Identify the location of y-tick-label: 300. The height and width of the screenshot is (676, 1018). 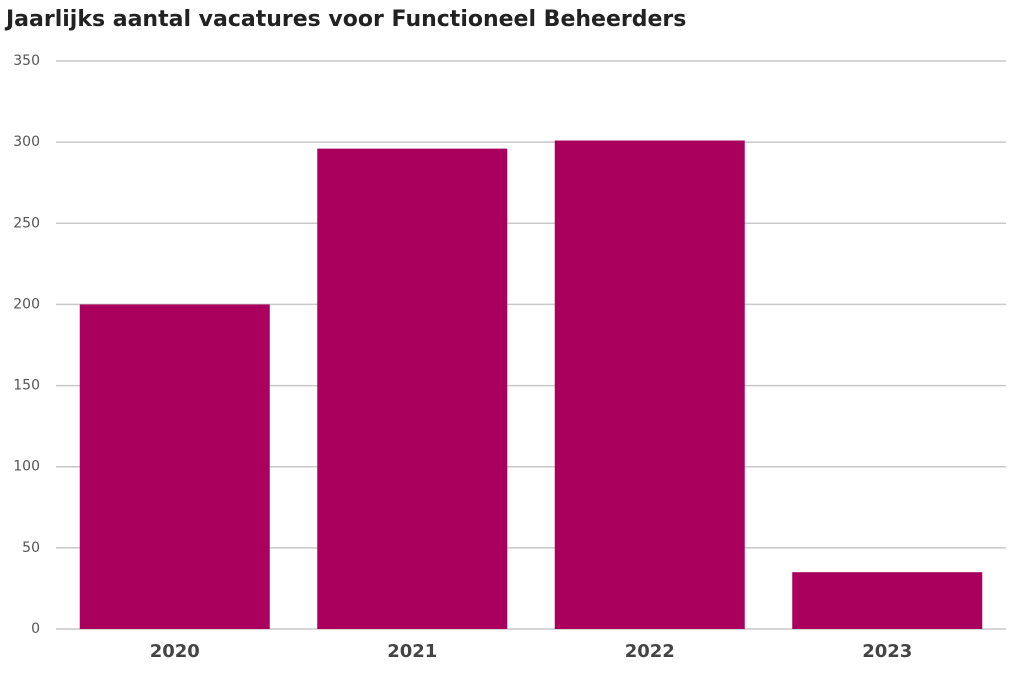
(26, 142).